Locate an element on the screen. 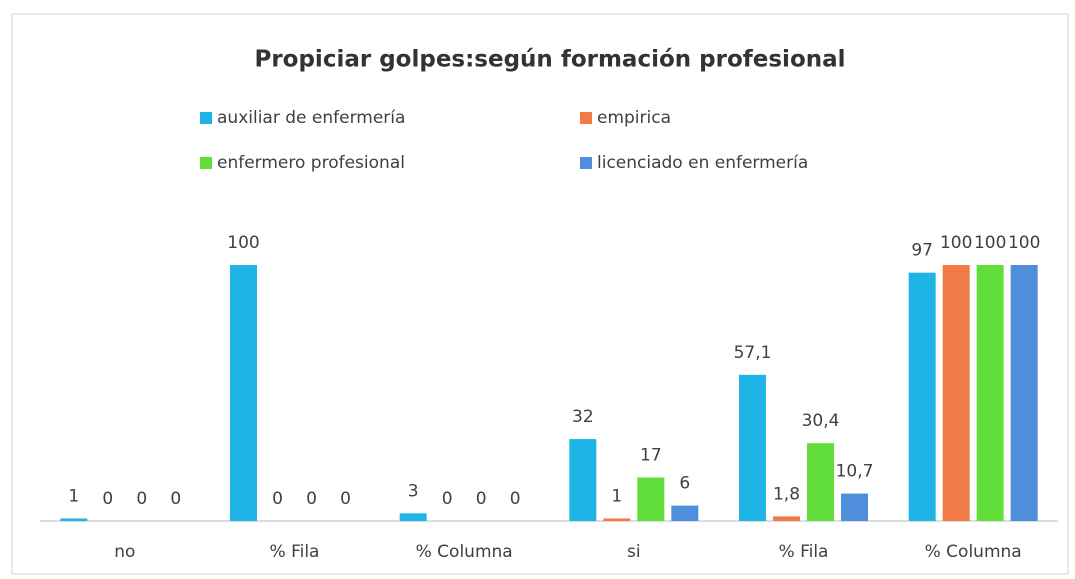 The image size is (1075, 579). data-label: 30,4 is located at coordinates (821, 421).